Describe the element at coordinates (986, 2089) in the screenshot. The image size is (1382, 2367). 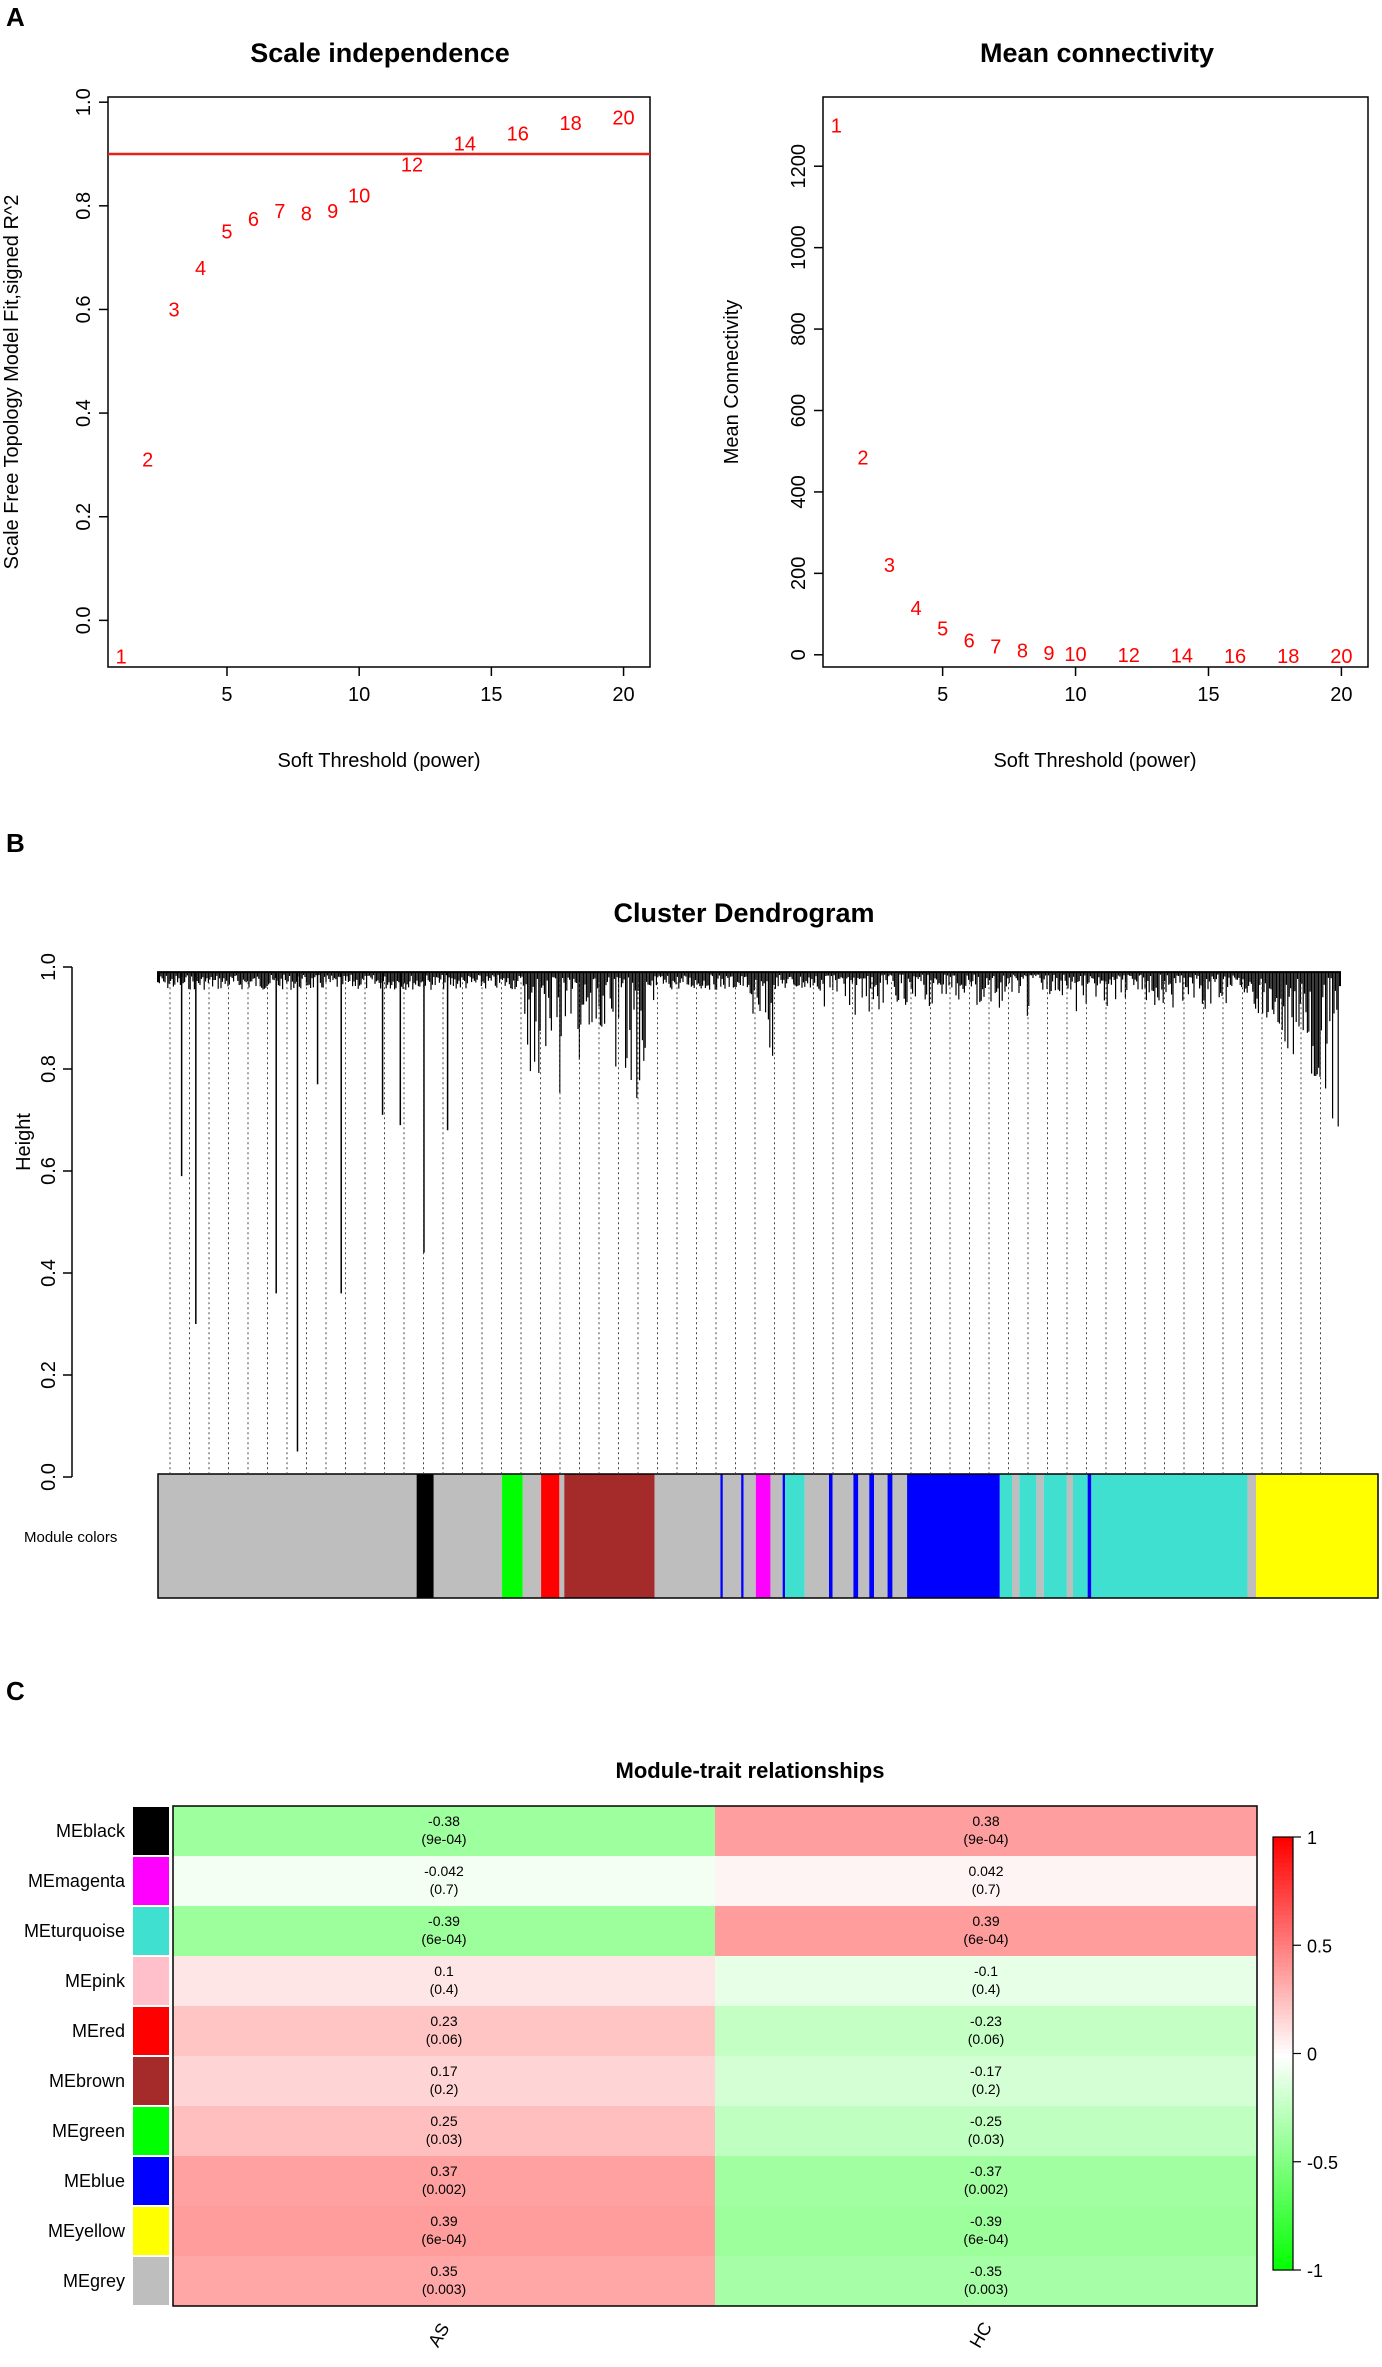
I see `heatmap-cell-pvalue: (0.2)` at that location.